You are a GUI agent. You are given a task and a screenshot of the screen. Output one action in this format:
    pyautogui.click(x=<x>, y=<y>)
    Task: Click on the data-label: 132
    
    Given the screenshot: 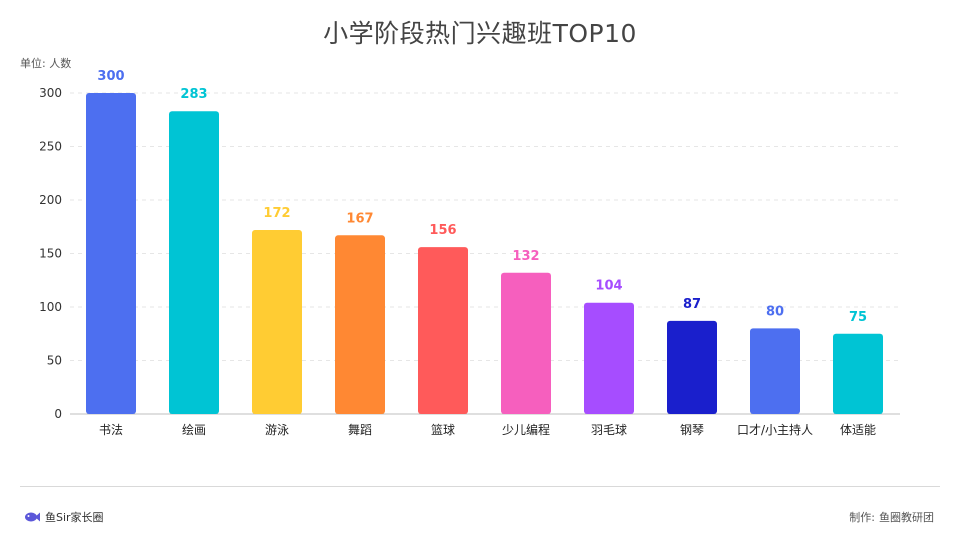 What is the action you would take?
    pyautogui.click(x=525, y=256)
    